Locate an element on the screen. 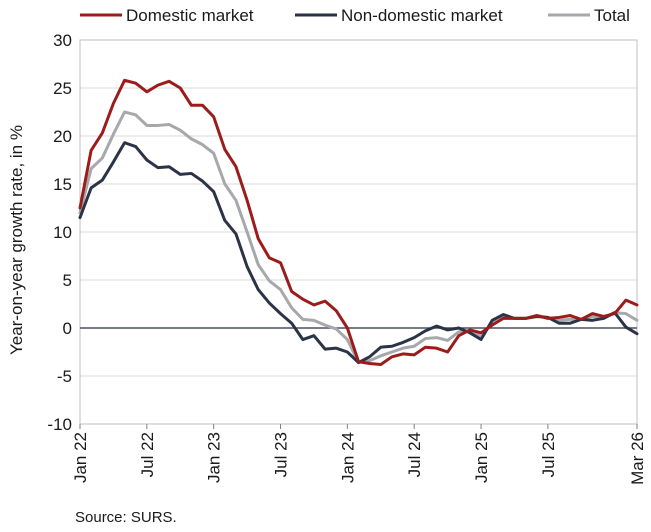 The image size is (651, 532). source-note: Source: SURS. is located at coordinates (126, 517).